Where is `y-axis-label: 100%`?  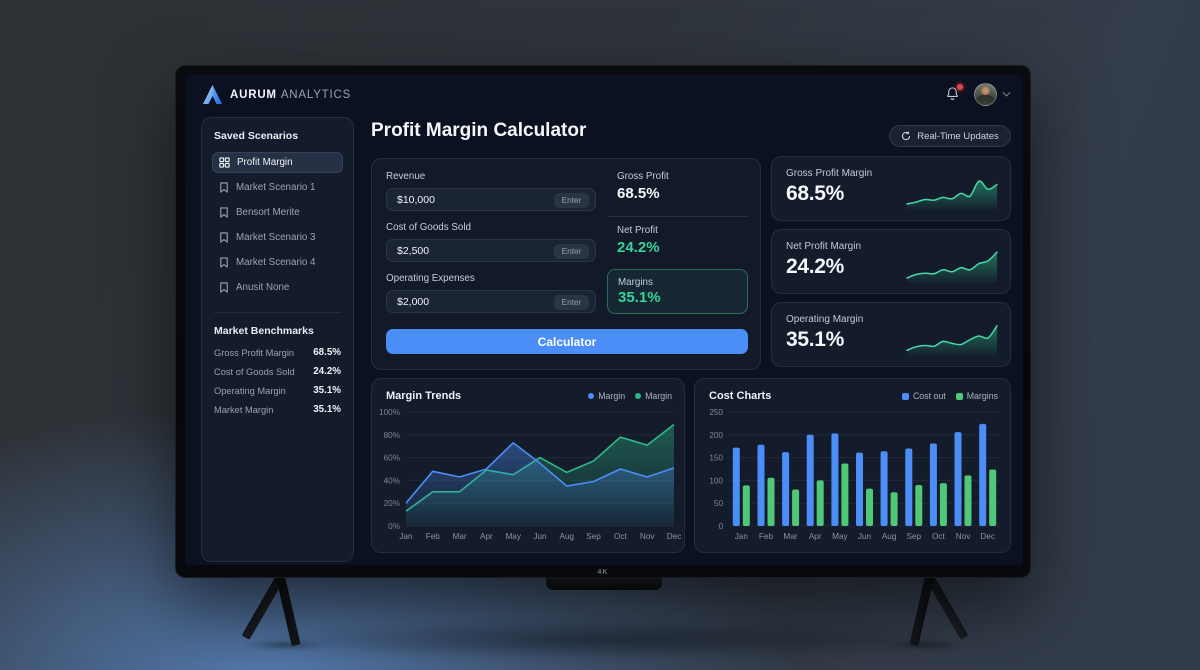 y-axis-label: 100% is located at coordinates (389, 412).